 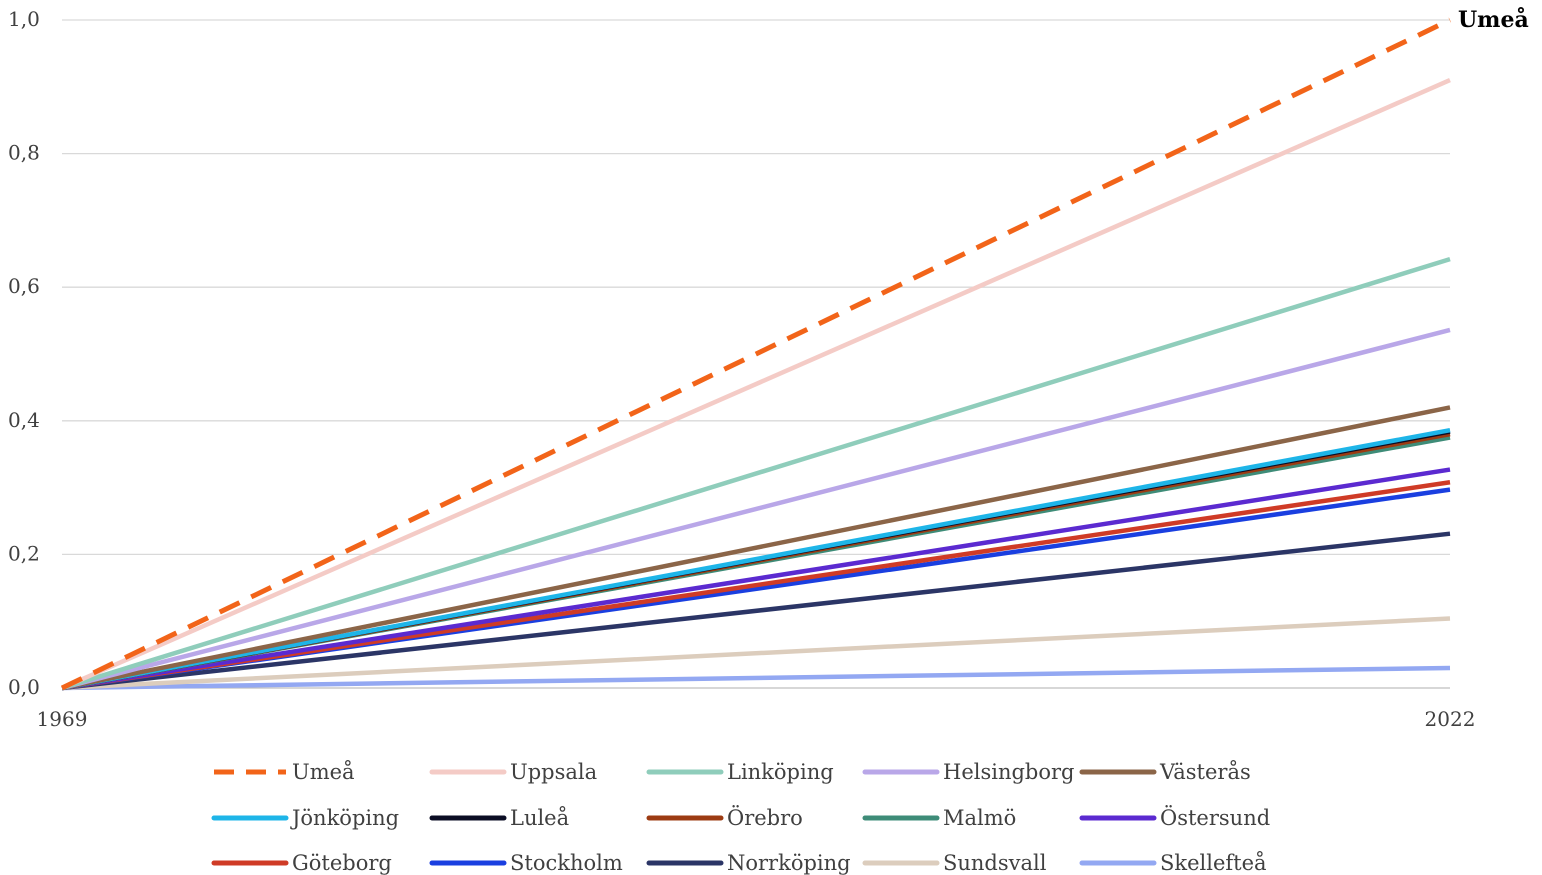 What do you see at coordinates (24, 687) in the screenshot?
I see `y-tick-label: 0,0` at bounding box center [24, 687].